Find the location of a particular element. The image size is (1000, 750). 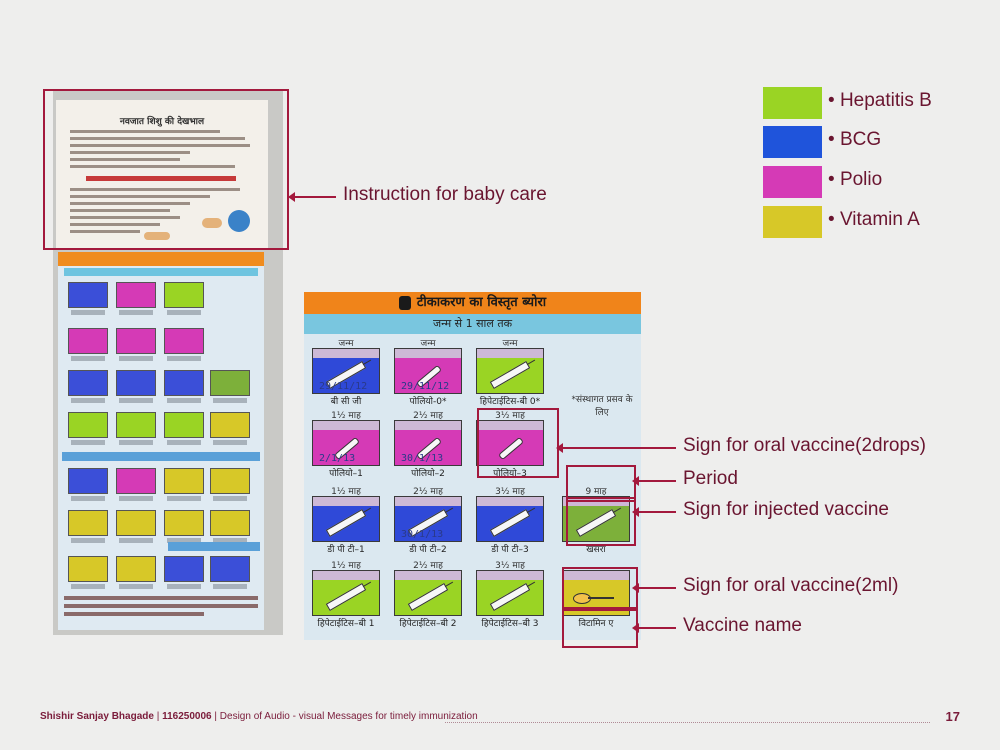

vaccine-color-box: 30/1/13 is located at coordinates (428, 443).